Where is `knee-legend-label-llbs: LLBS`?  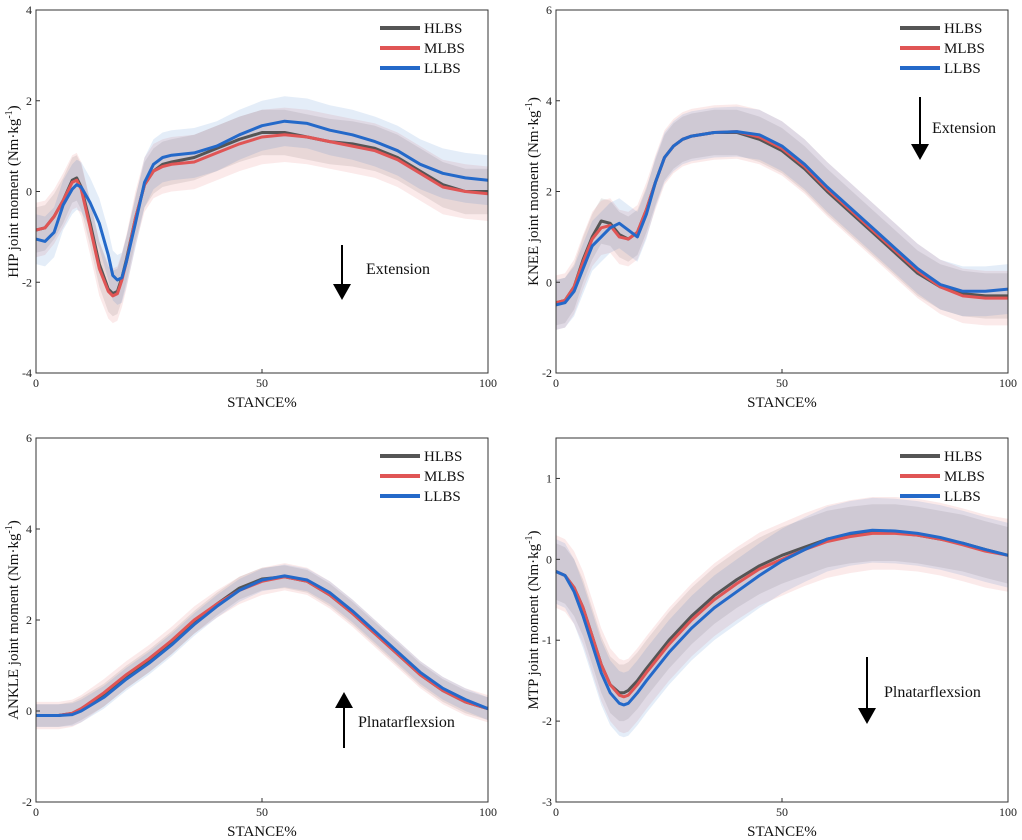
knee-legend-label-llbs: LLBS is located at coordinates (962, 69).